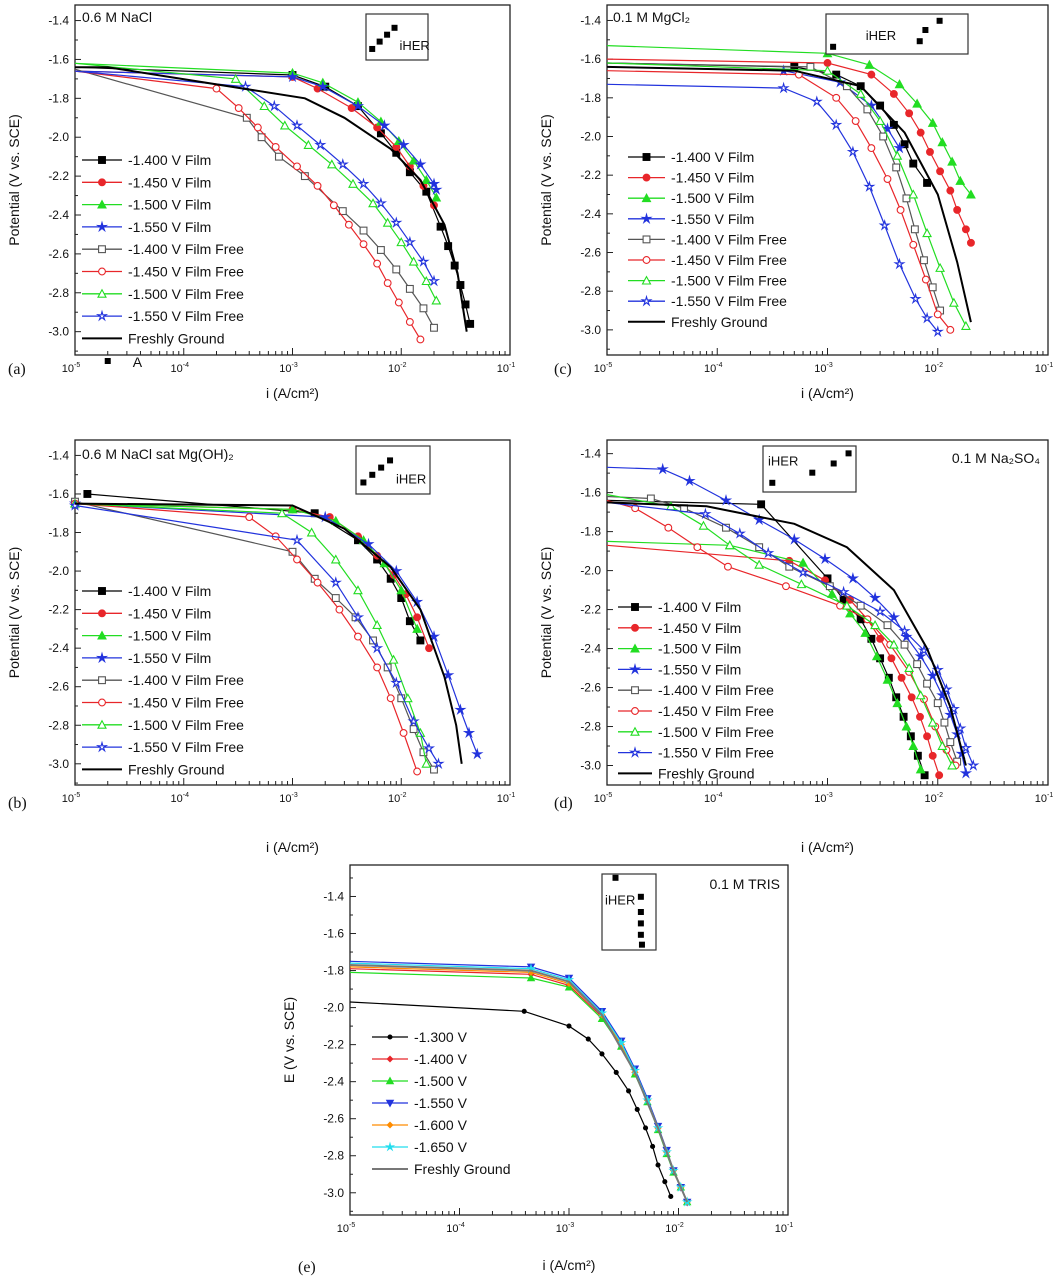 The image size is (1062, 1280). Describe the element at coordinates (71, 798) in the screenshot. I see `x-tick-label: 10⁻⁵` at that location.